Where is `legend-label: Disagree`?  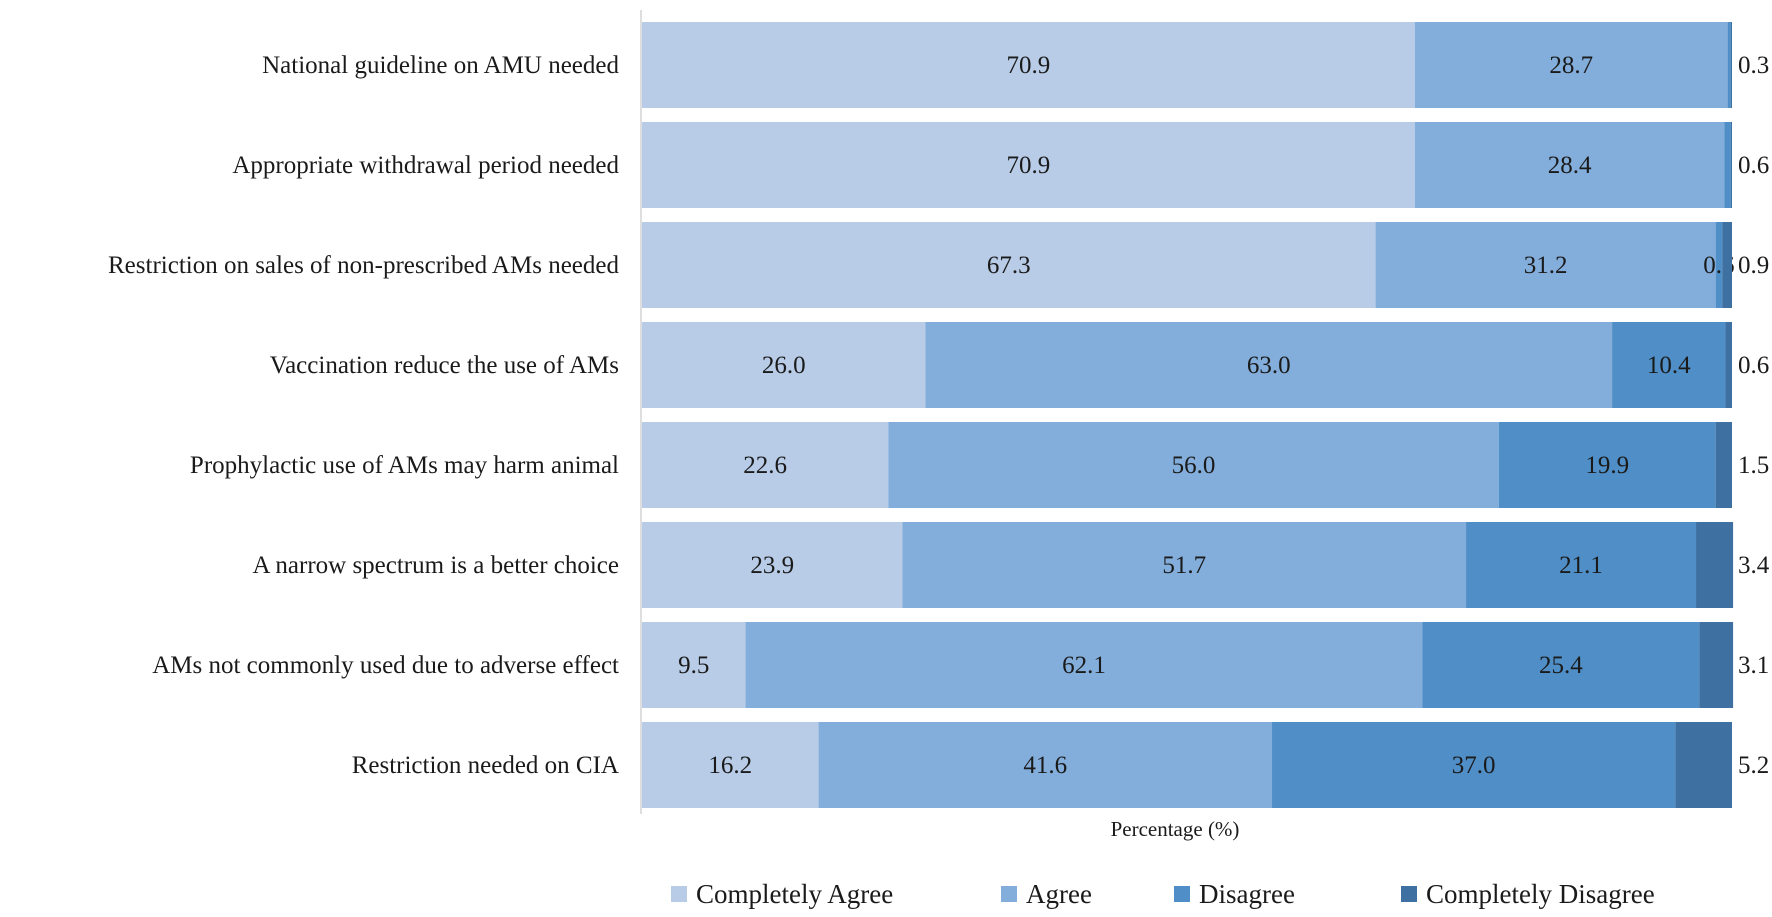 legend-label: Disagree is located at coordinates (1247, 894).